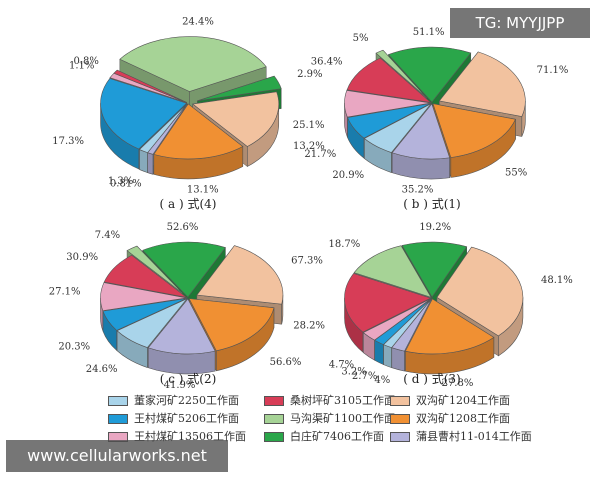 This screenshot has height=480, width=600. I want to click on pie-data-label: 1.3%, so click(120, 181).